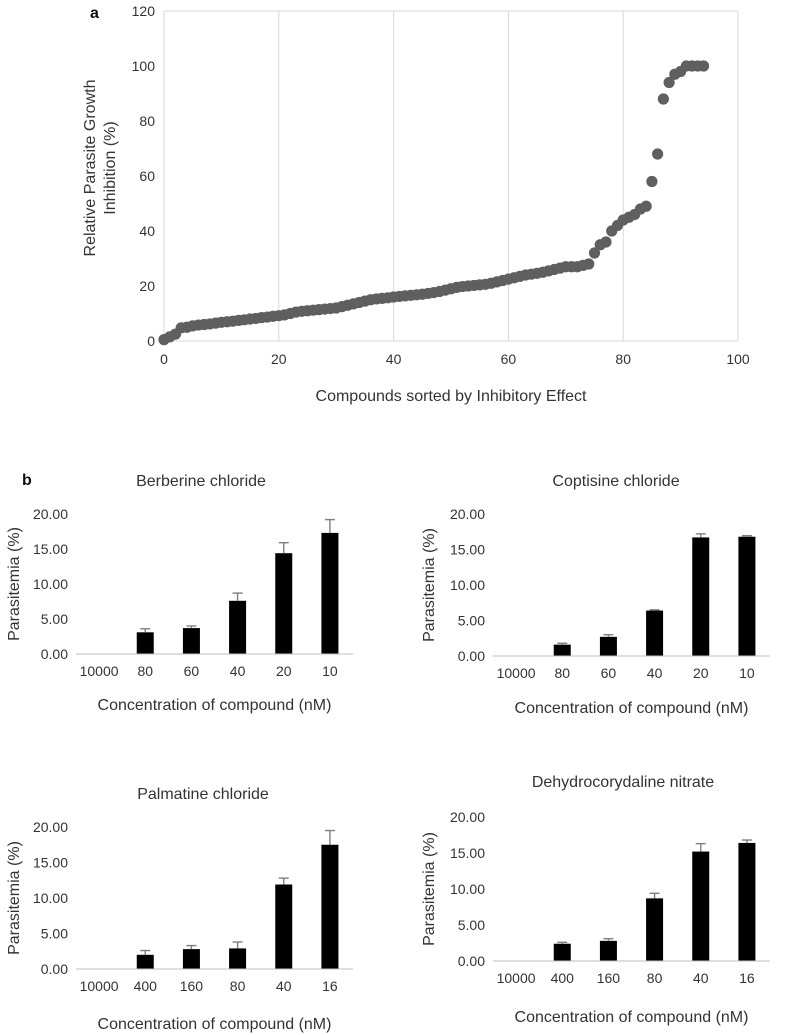 The height and width of the screenshot is (1035, 785). Describe the element at coordinates (452, 396) in the screenshot. I see `x-axis-title: Compounds sorted by Inhibitory Effect` at that location.